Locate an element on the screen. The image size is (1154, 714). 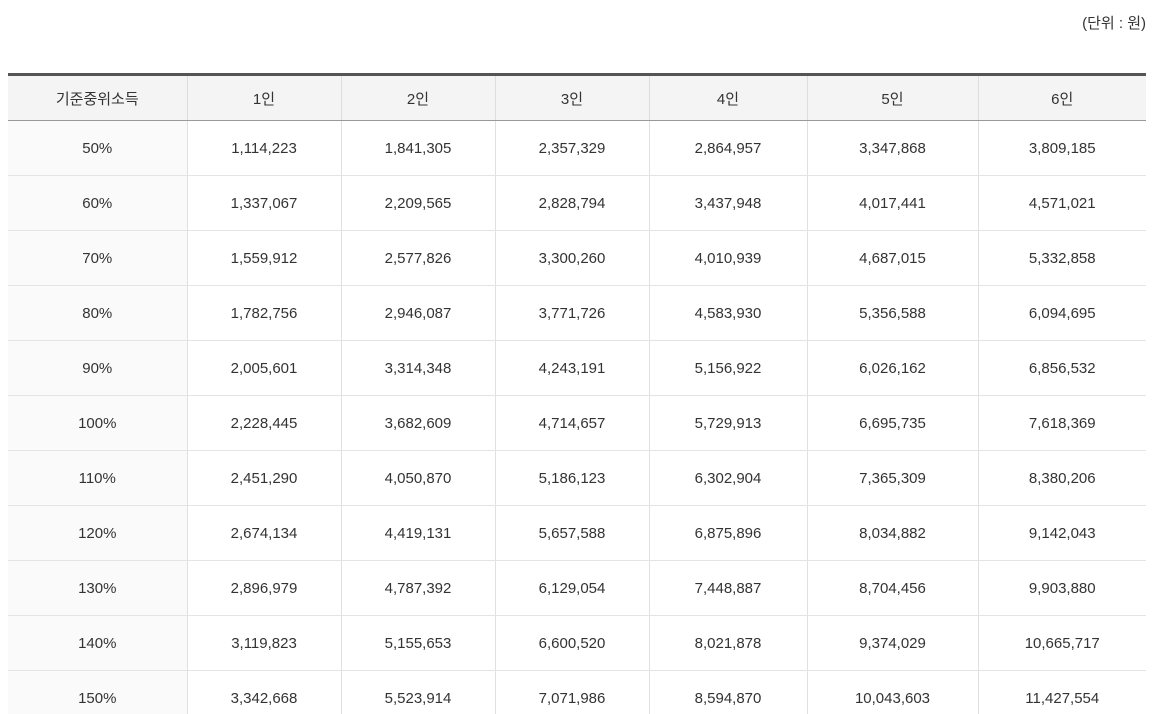
value-cell: 4,419,131 is located at coordinates (418, 533).